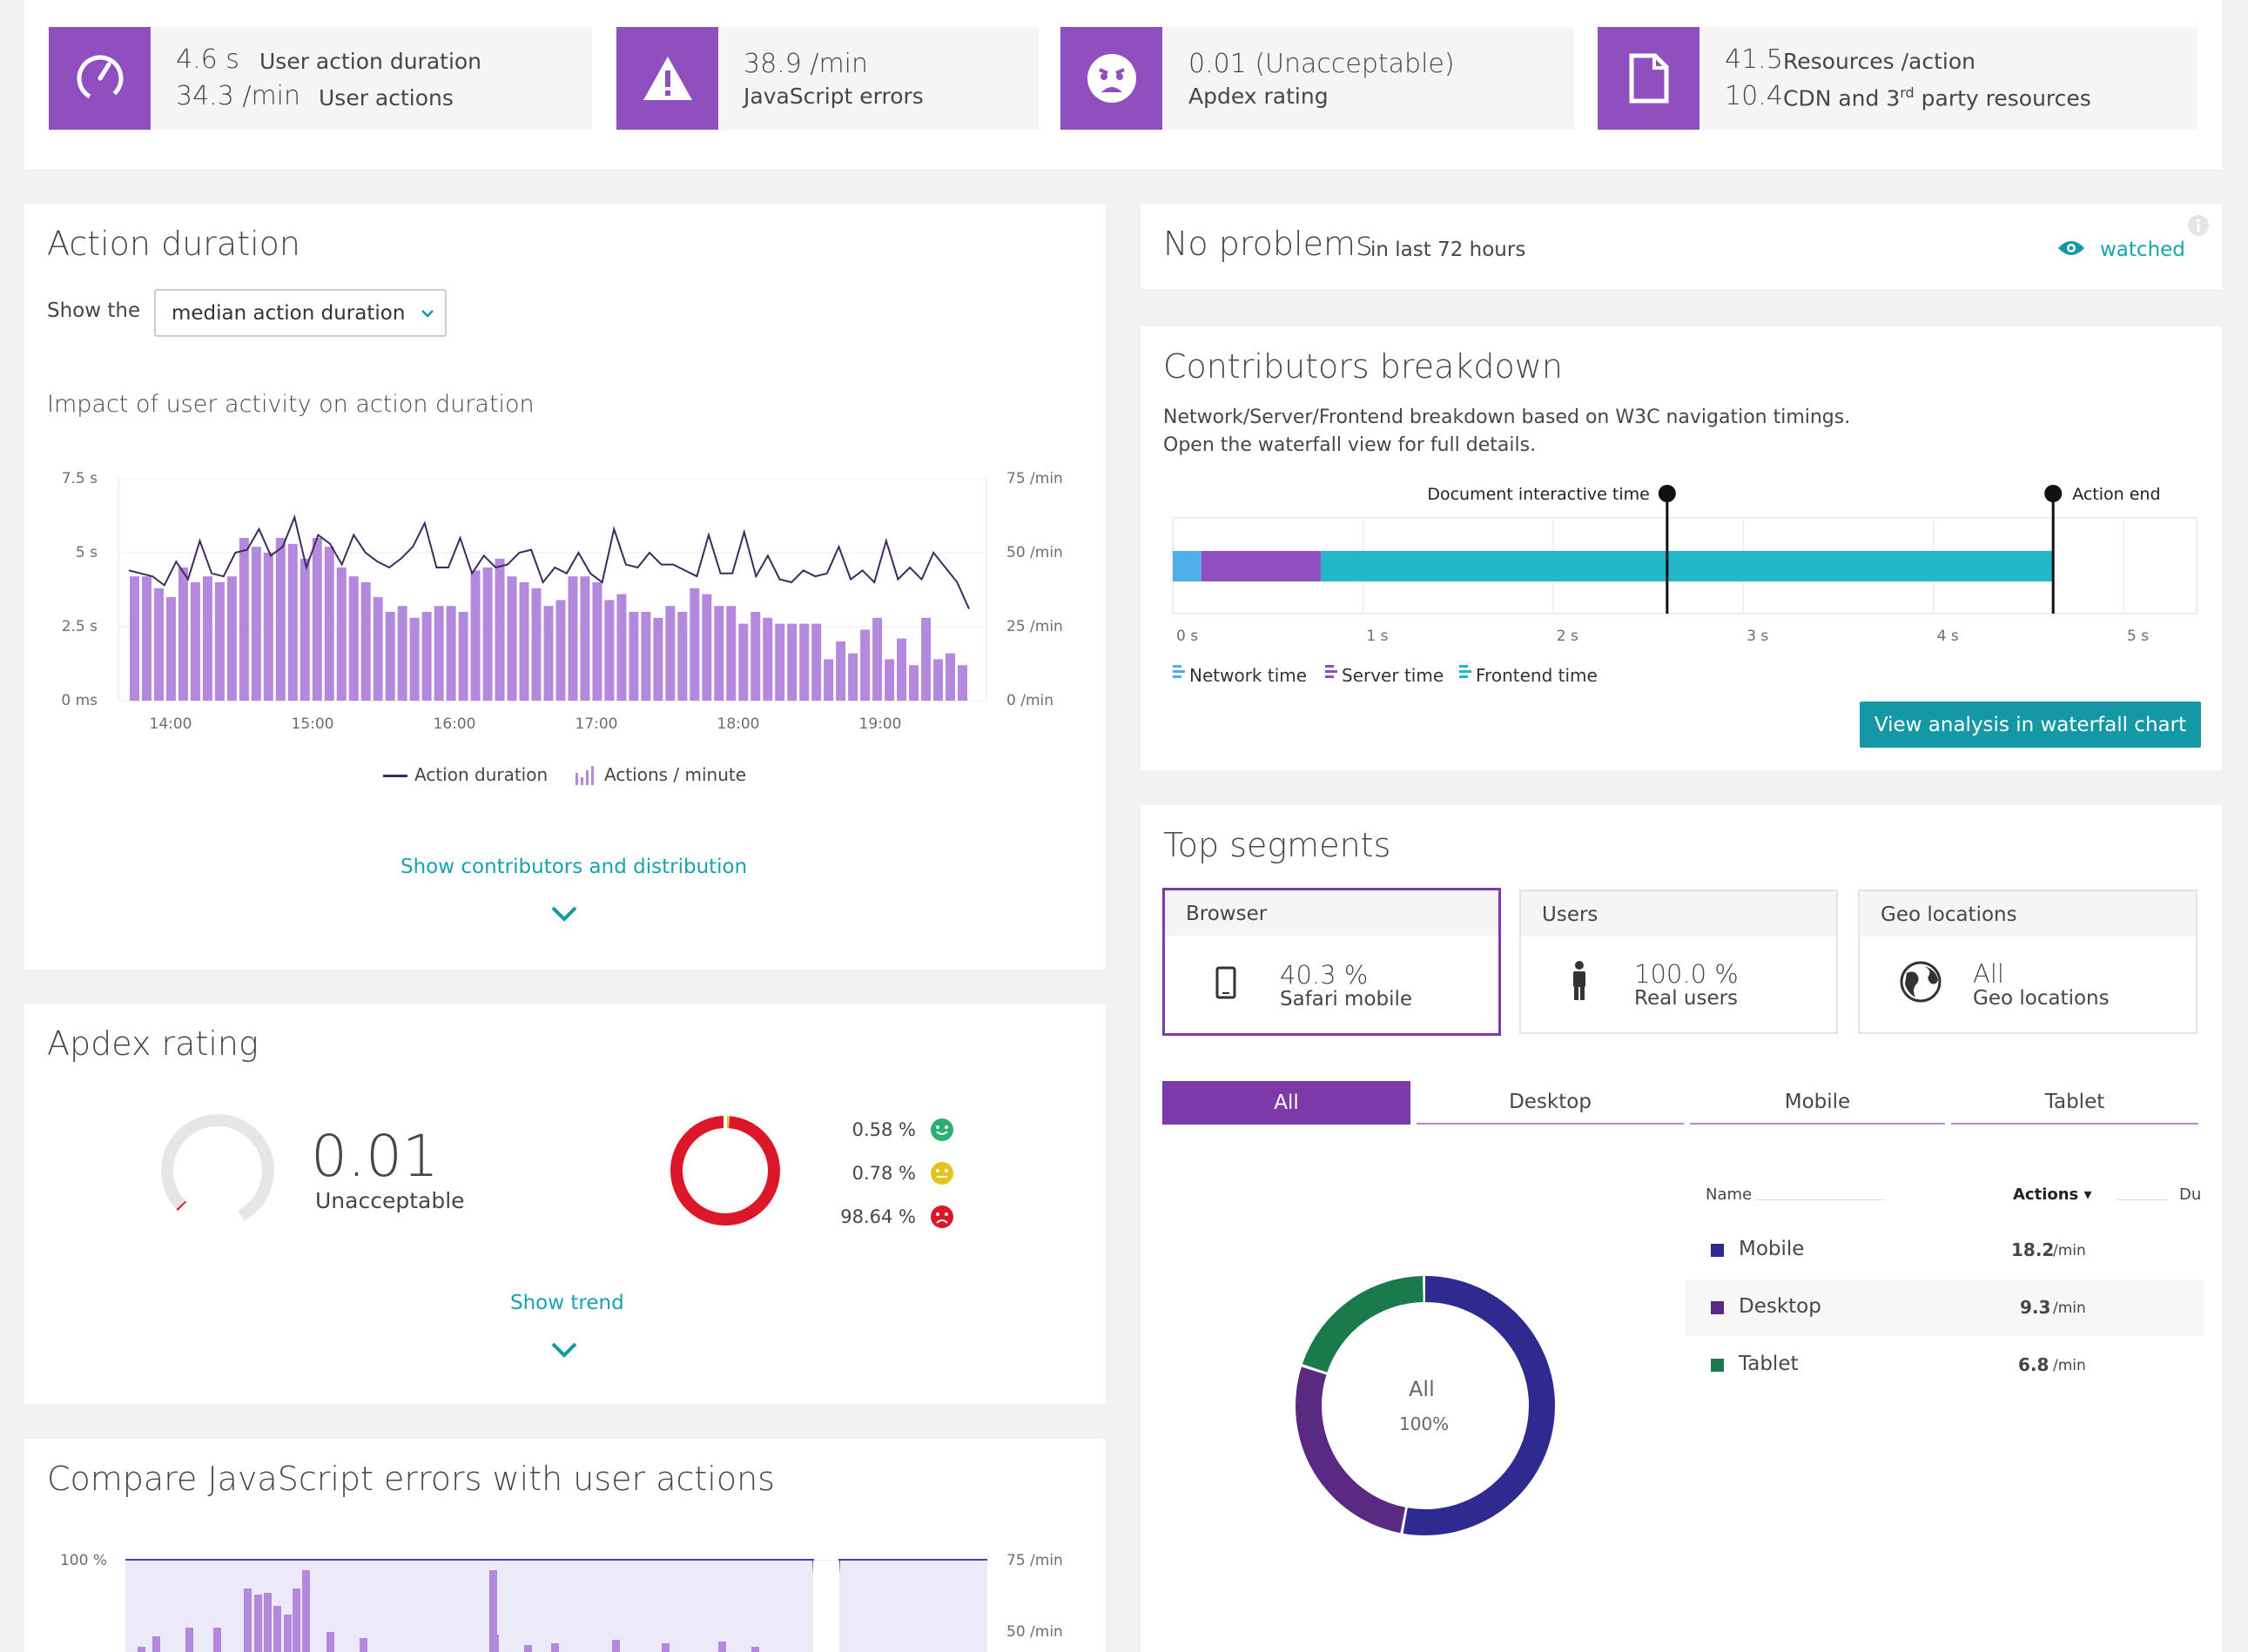 The height and width of the screenshot is (1652, 2248). What do you see at coordinates (1424, 1424) in the screenshot?
I see `donut-center-value: 100%` at bounding box center [1424, 1424].